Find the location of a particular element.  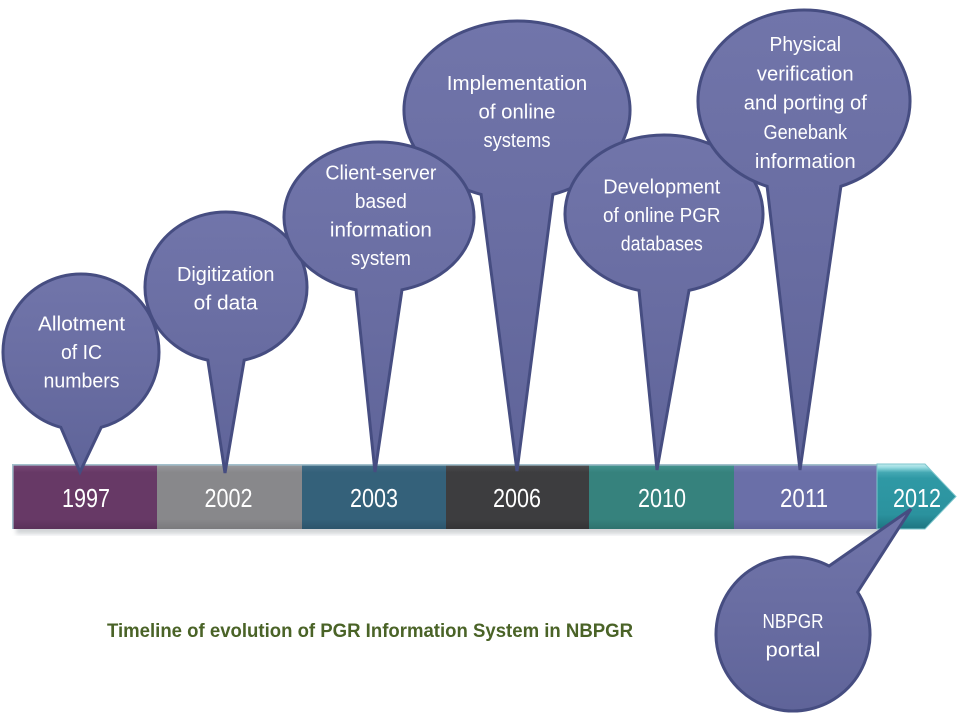

svg-text: of online is located at coordinates (517, 113).